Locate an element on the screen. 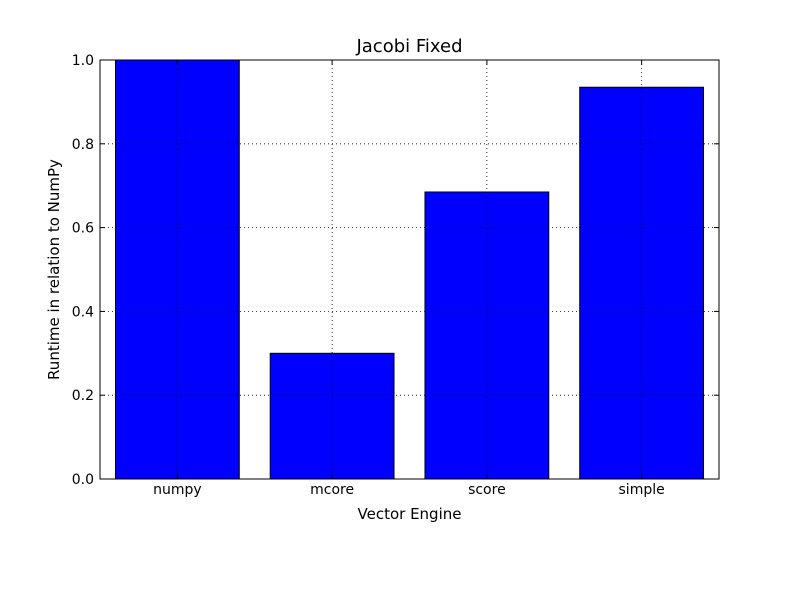  y-tick-label: 1.0 is located at coordinates (83, 61).